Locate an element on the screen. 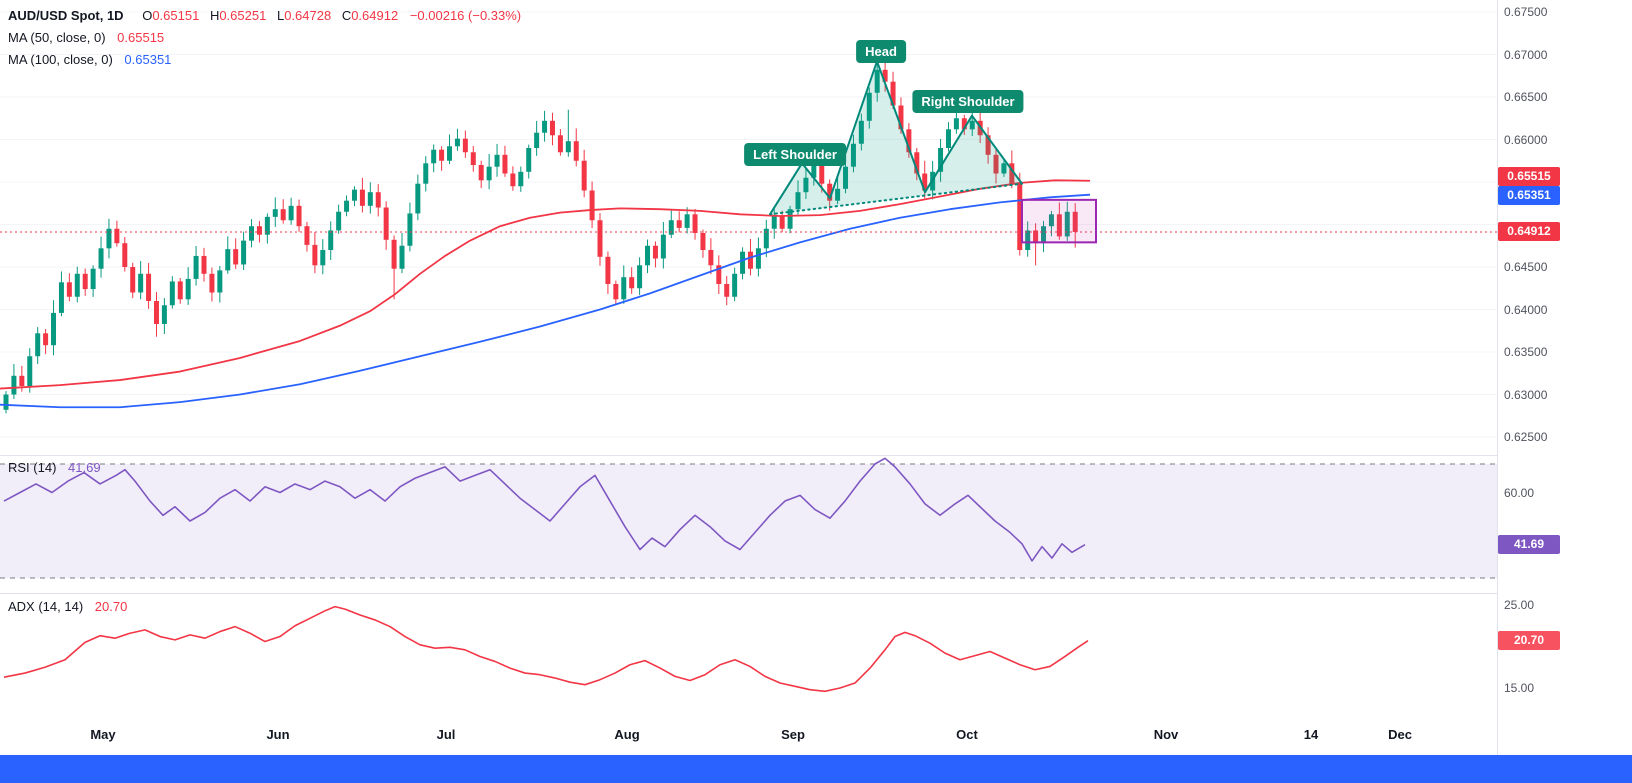  rsi-band is located at coordinates (748, 521).